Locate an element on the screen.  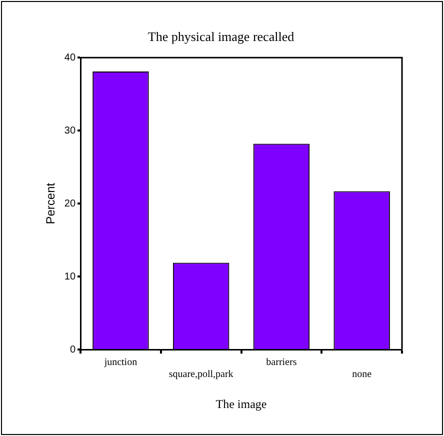
x-tick-label: square,poll,park is located at coordinates (201, 374).